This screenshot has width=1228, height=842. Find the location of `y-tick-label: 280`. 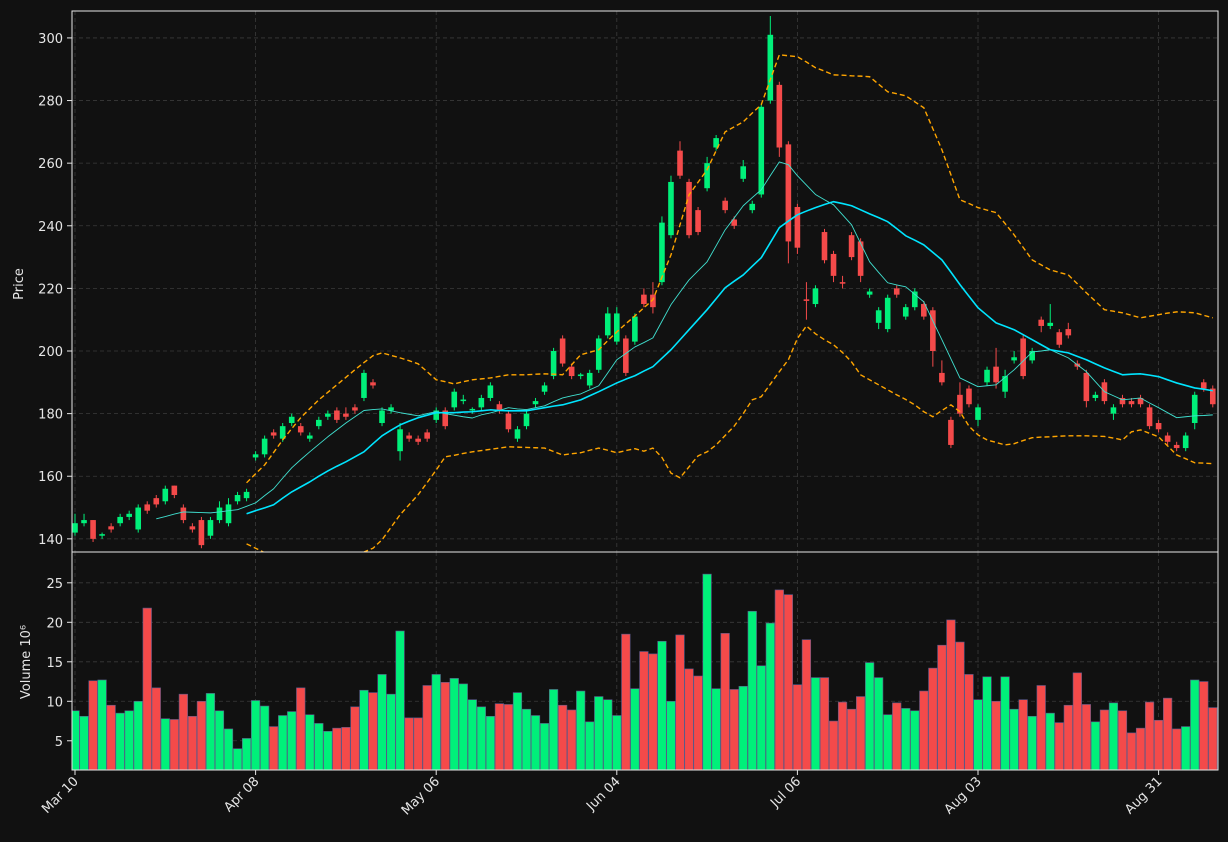

y-tick-label: 280 is located at coordinates (50, 102).